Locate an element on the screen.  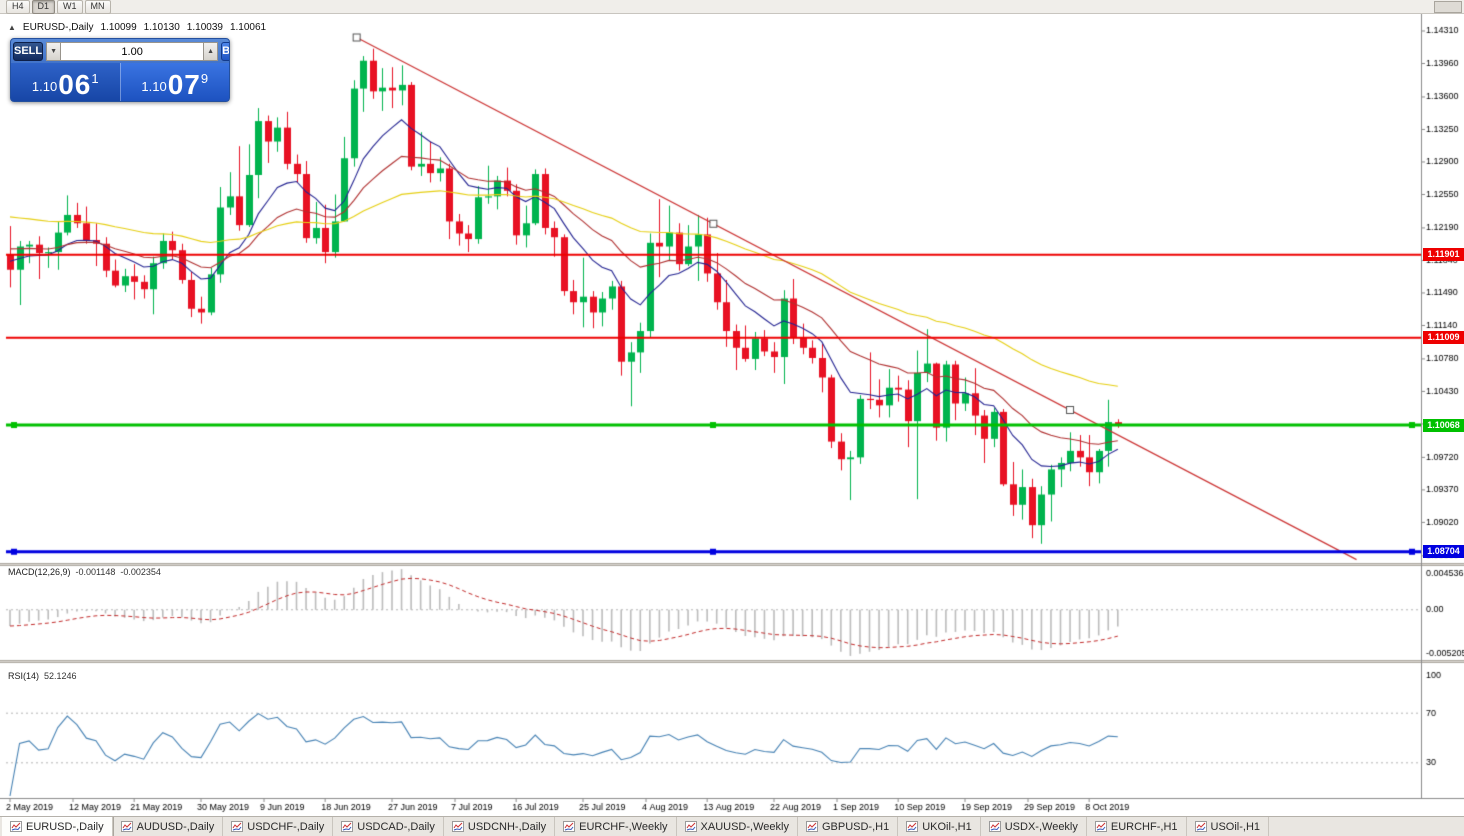
volume-input is located at coordinates (132, 51).